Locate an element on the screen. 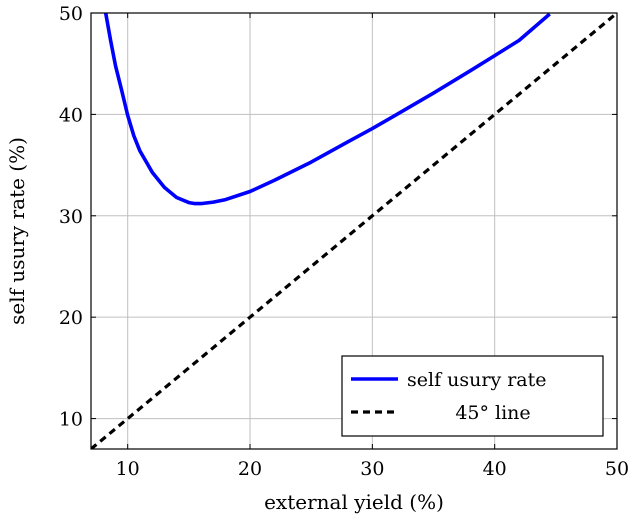  legend: self usury rate 45° line is located at coordinates (472, 396).